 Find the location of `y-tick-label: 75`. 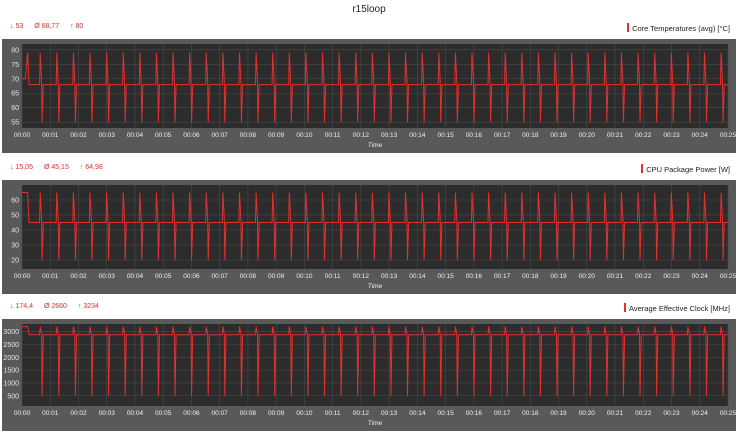

y-tick-label: 75 is located at coordinates (15, 65).